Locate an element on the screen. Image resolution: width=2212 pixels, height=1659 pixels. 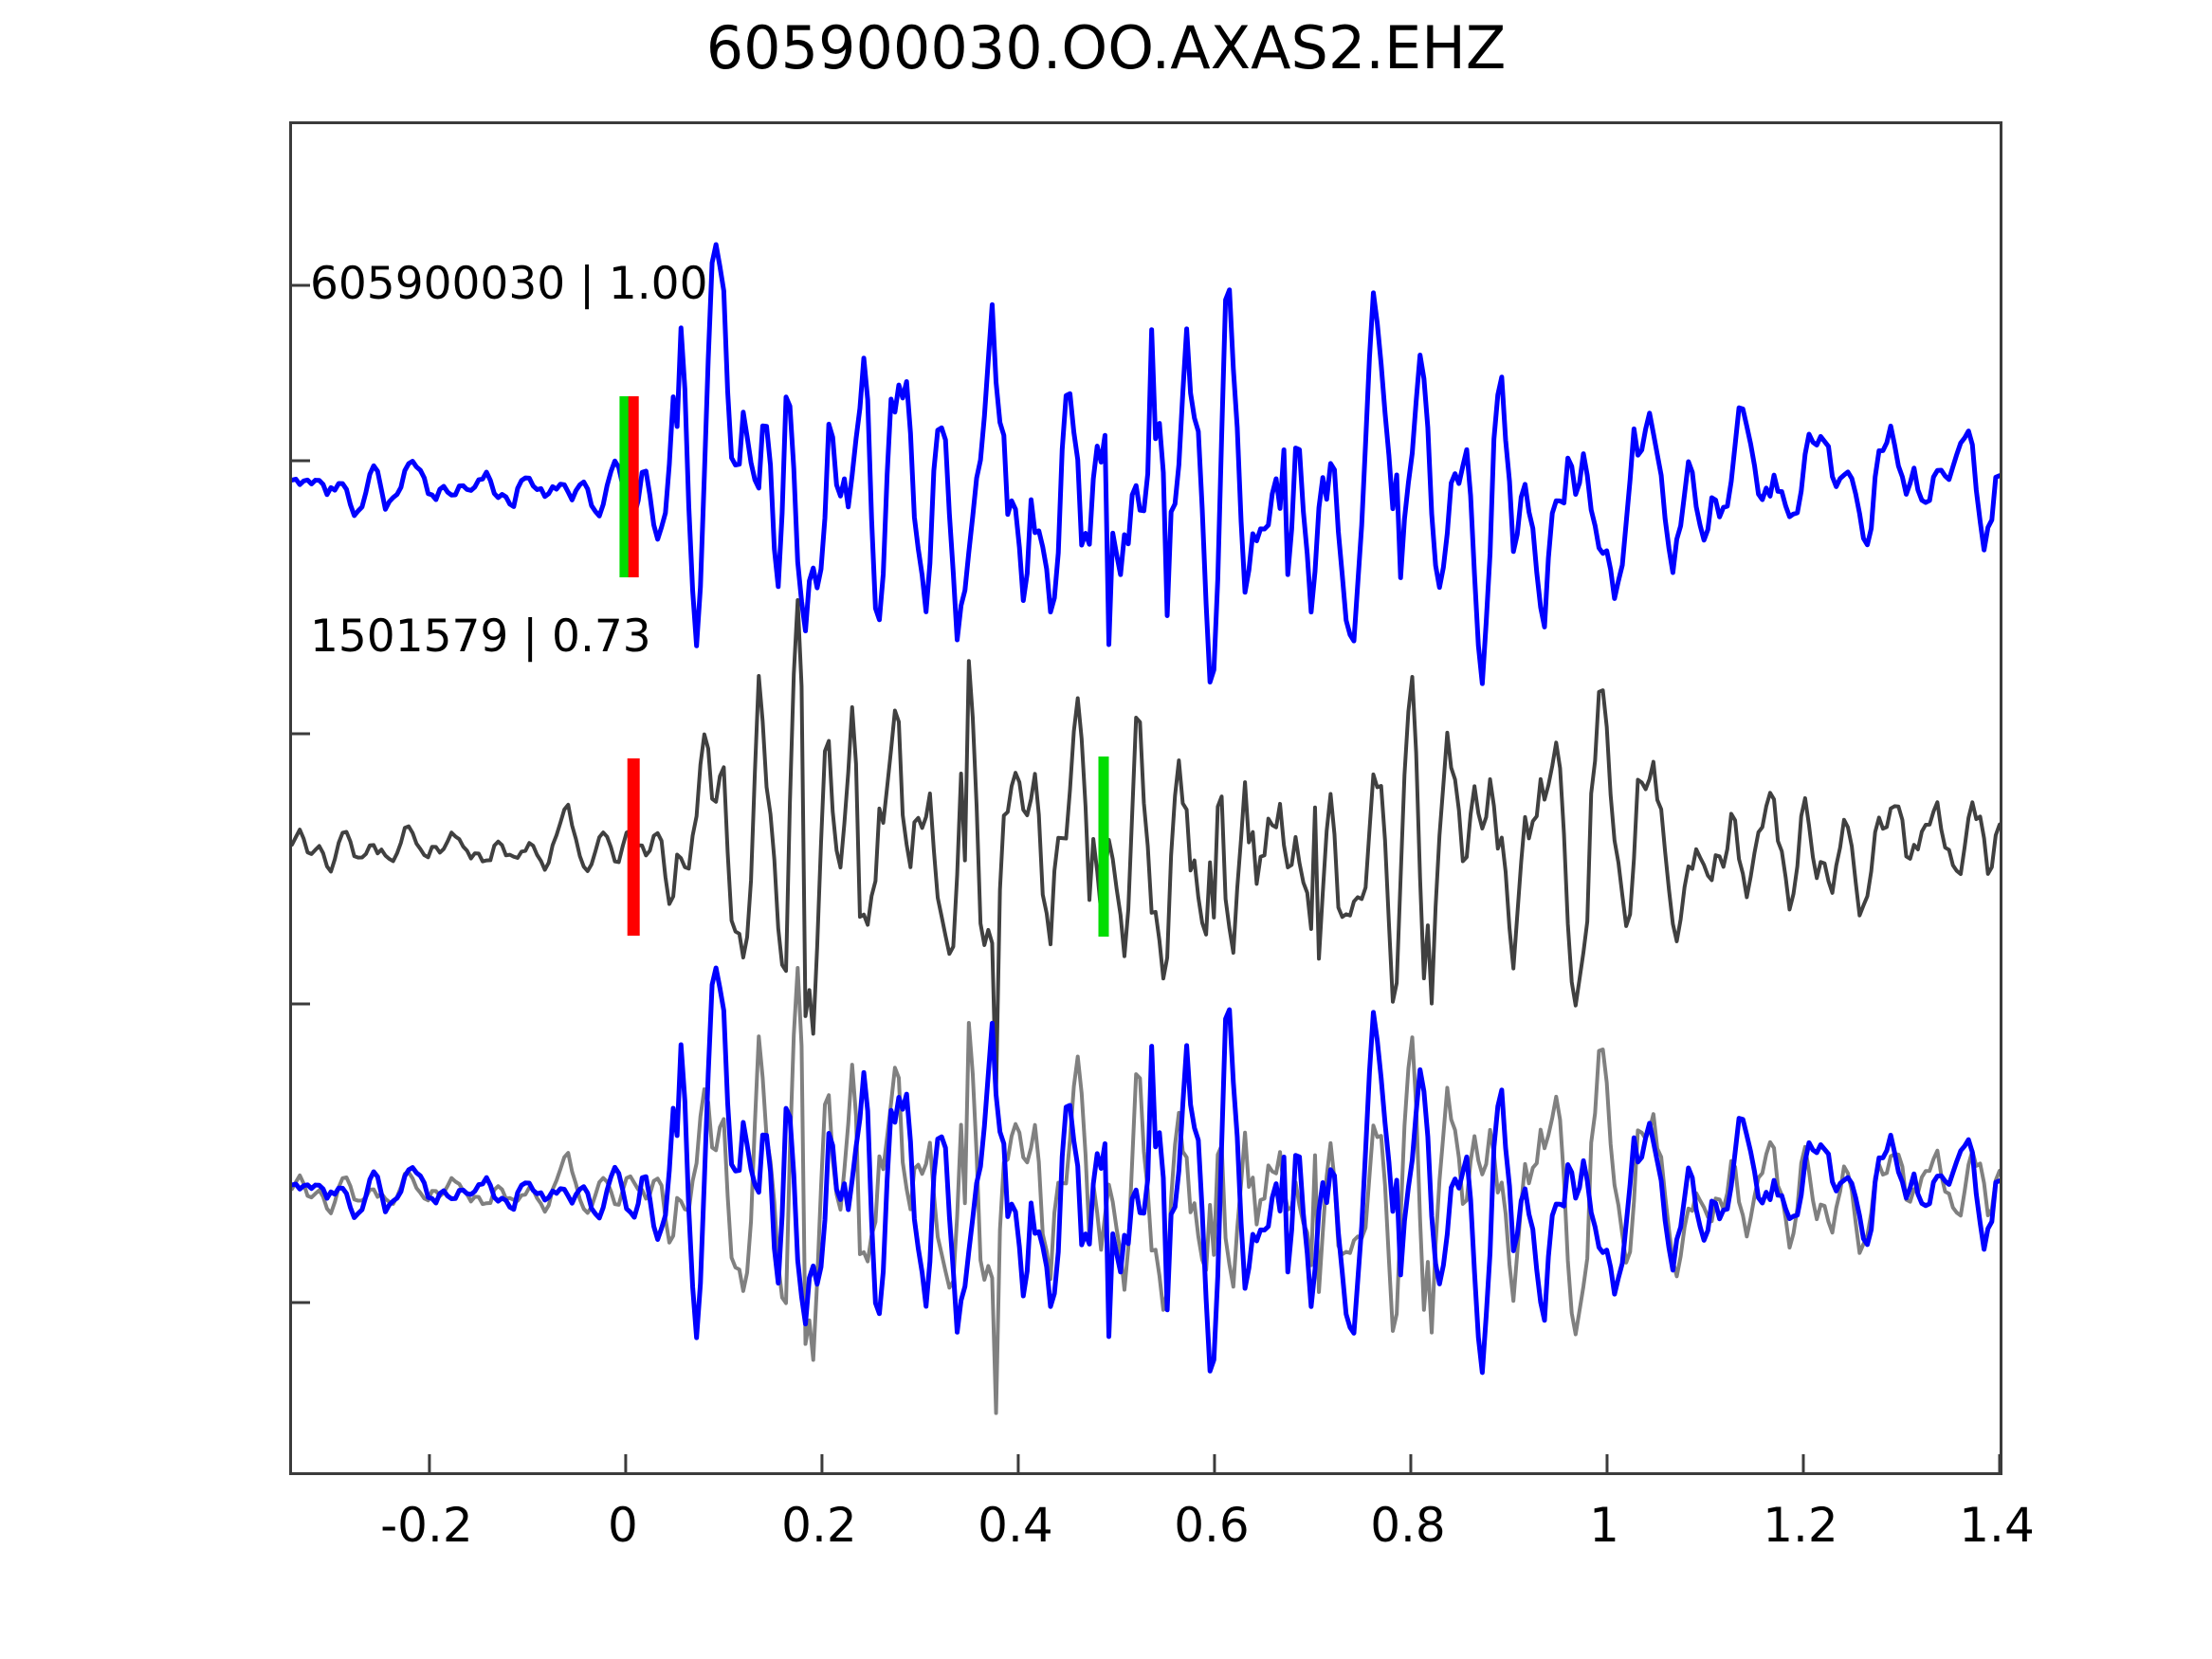
x-tick-label: 0.4 is located at coordinates (1015, 1525).